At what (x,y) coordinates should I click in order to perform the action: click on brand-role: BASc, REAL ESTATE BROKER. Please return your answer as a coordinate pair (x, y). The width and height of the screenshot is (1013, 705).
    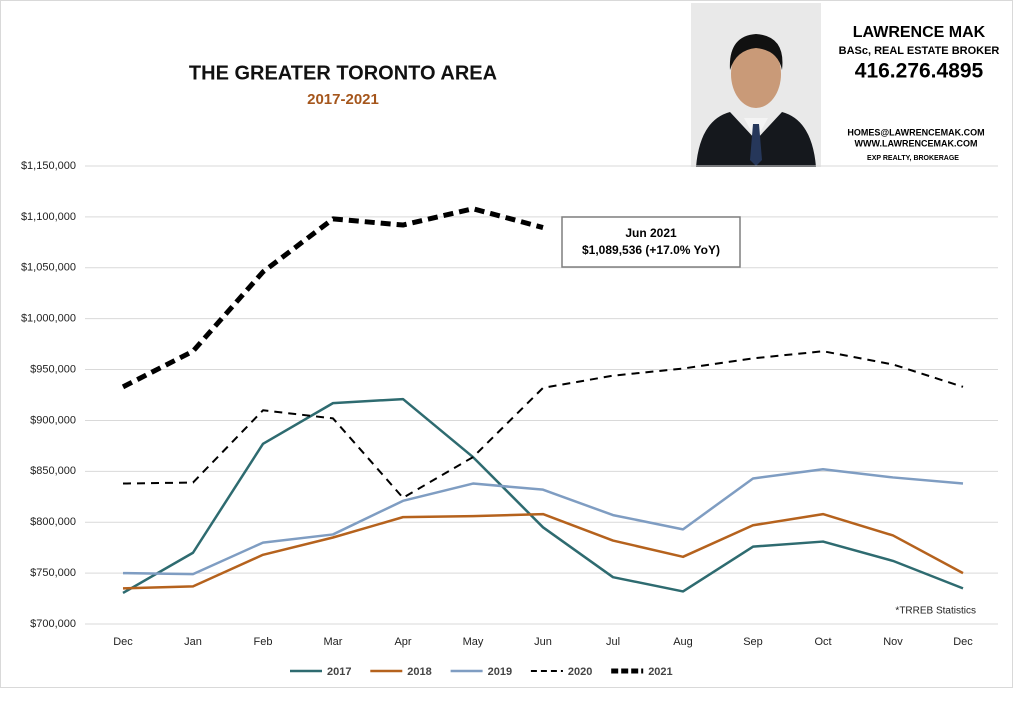
    Looking at the image, I should click on (919, 51).